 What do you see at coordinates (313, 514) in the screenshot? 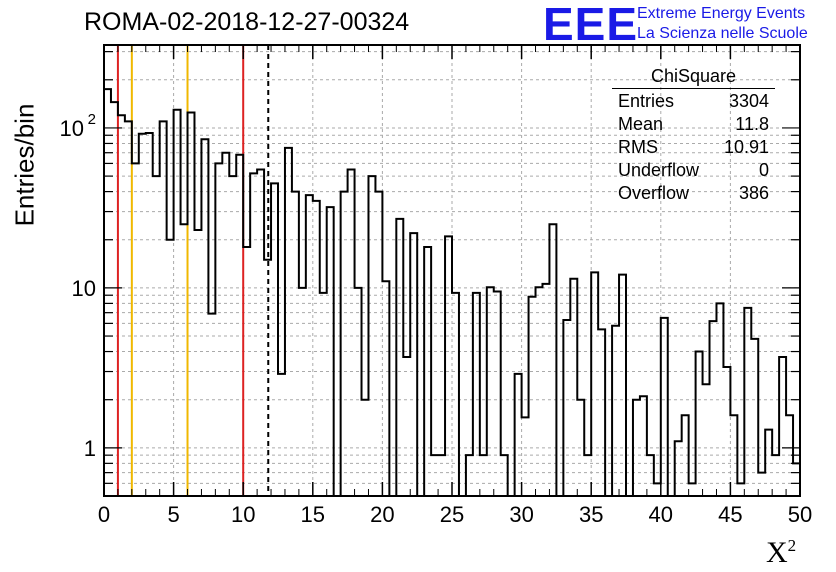
I see `x-tick-label: 15` at bounding box center [313, 514].